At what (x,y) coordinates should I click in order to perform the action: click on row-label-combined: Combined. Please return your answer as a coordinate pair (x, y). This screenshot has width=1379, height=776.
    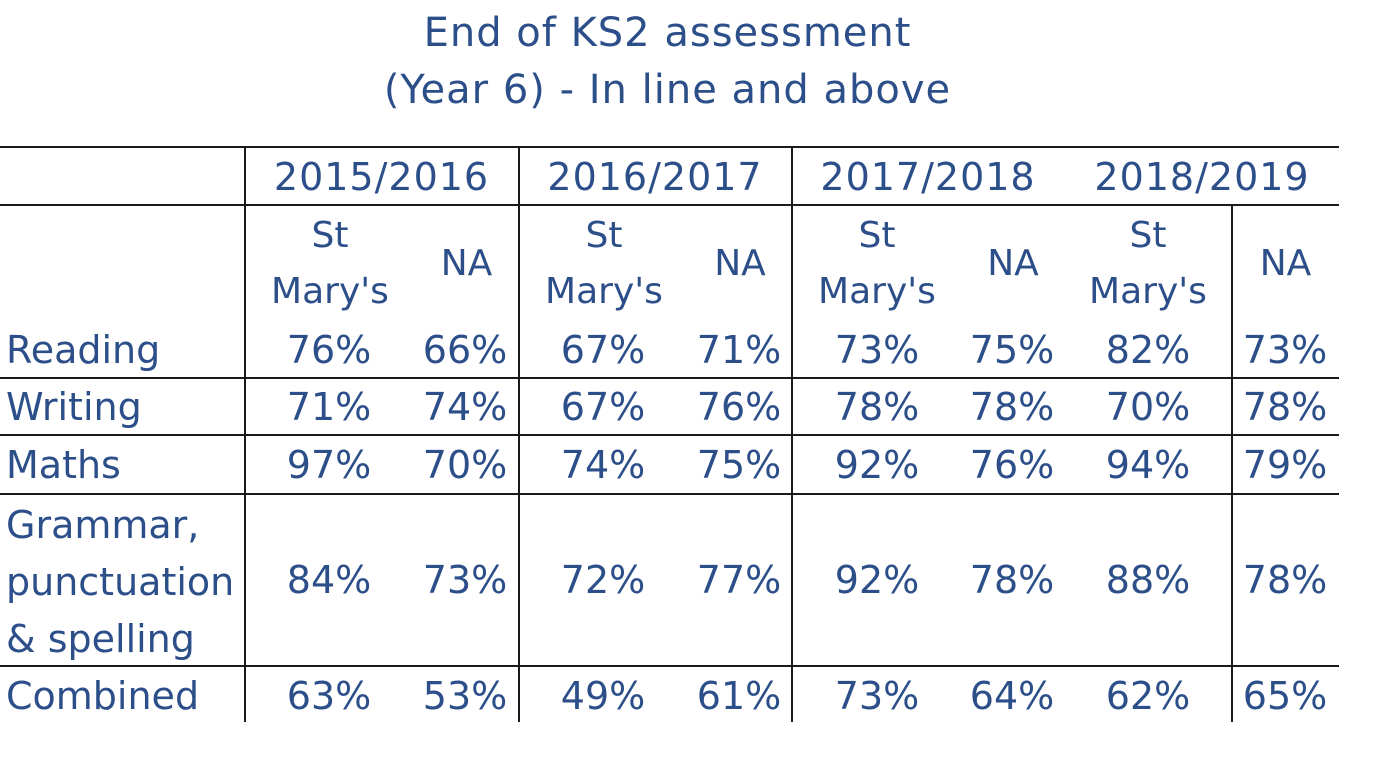
    Looking at the image, I should click on (103, 696).